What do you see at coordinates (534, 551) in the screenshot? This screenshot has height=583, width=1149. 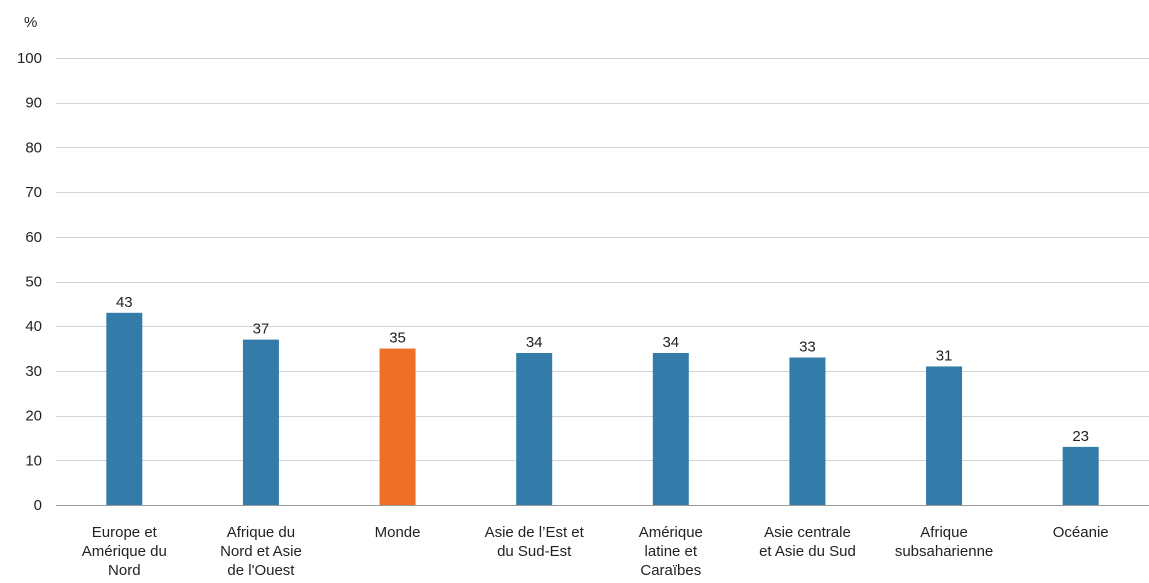 I see `category-label: du Sud-Est` at bounding box center [534, 551].